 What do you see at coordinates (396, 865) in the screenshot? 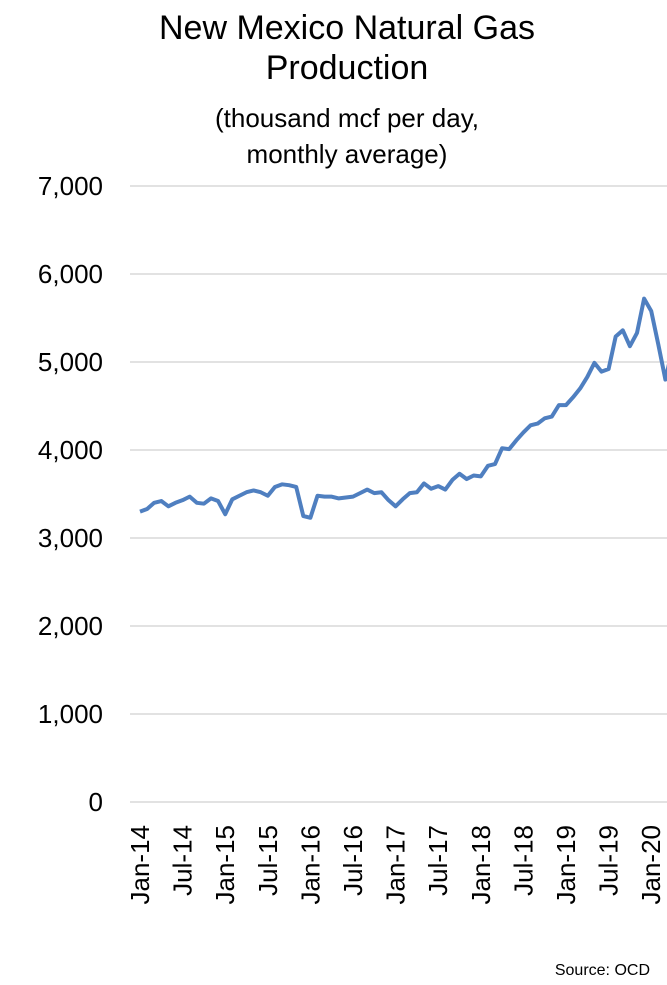
I see `x-tick-label: Jan-17` at bounding box center [396, 865].